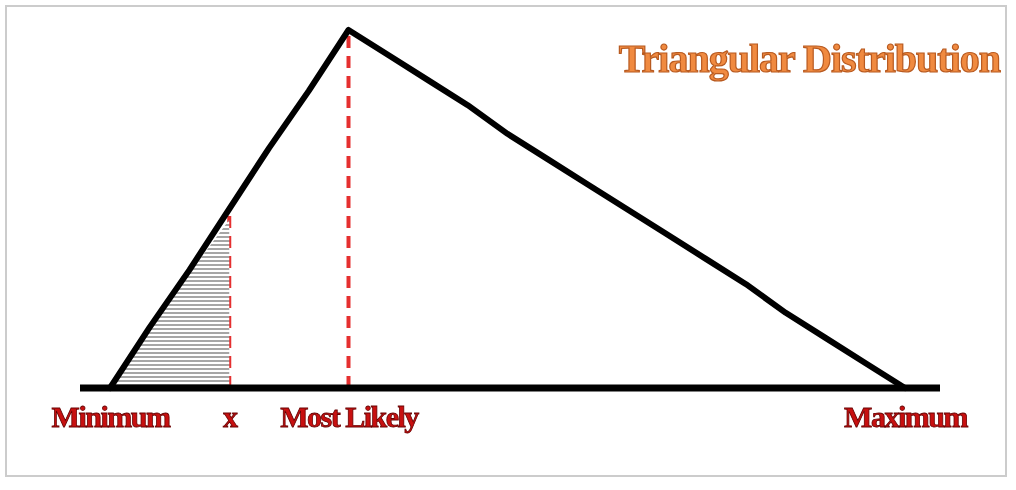 The width and height of the screenshot is (1016, 490). I want to click on chart-title: Triangular Distribution, so click(809, 58).